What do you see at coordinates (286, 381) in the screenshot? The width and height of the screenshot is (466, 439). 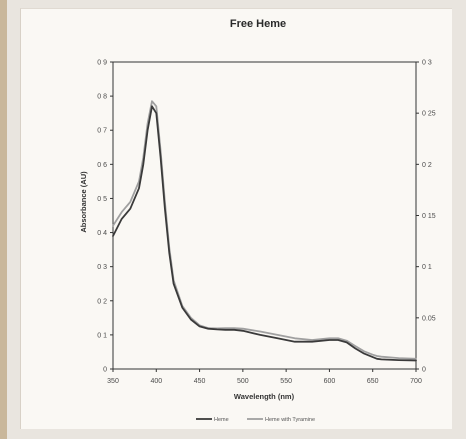 I see `x-tick-label: 550` at bounding box center [286, 381].